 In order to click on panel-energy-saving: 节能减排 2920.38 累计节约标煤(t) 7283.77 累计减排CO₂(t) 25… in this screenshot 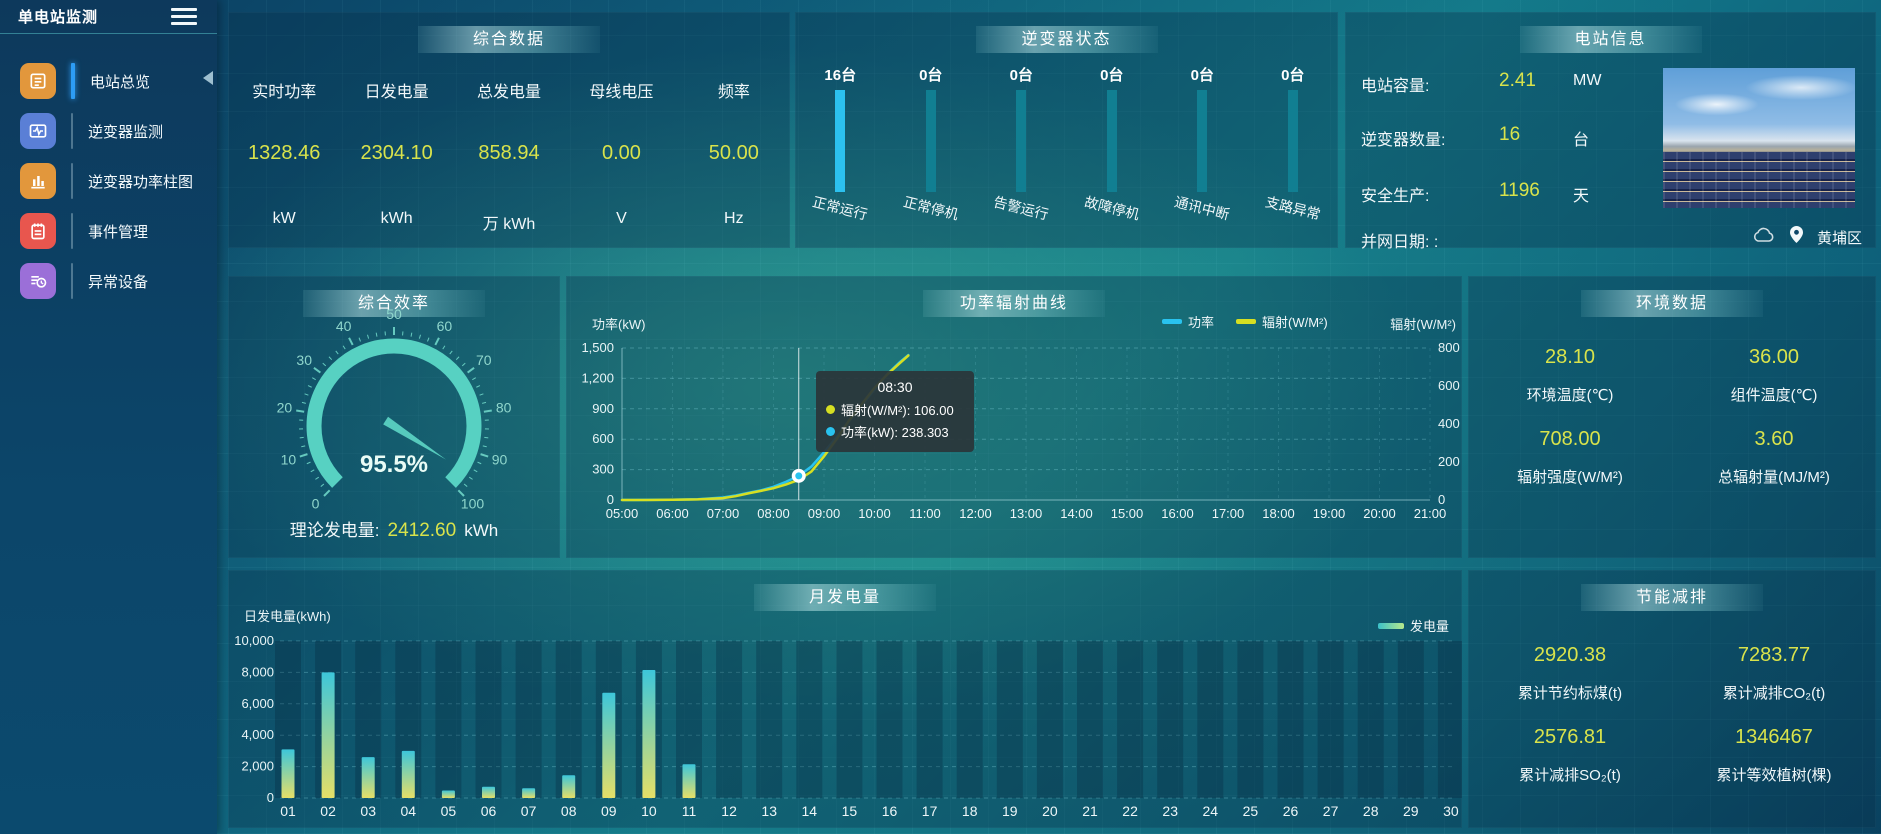, I will do `click(1672, 699)`.